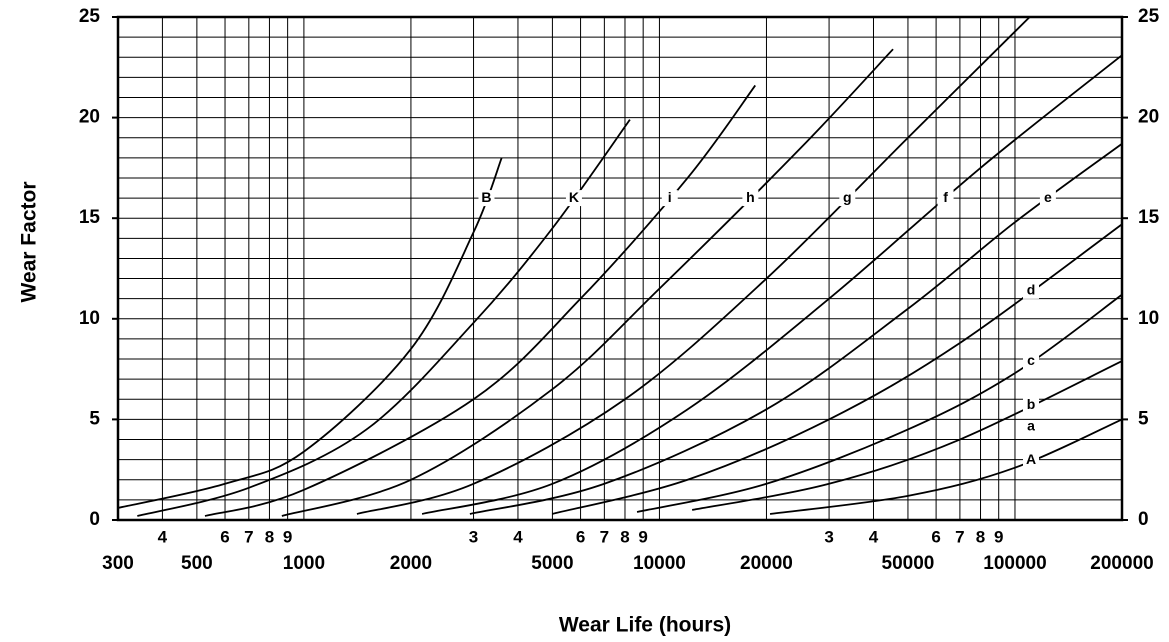 Image resolution: width=1169 pixels, height=642 pixels. What do you see at coordinates (89, 318) in the screenshot?
I see `y-tick-label: 10` at bounding box center [89, 318].